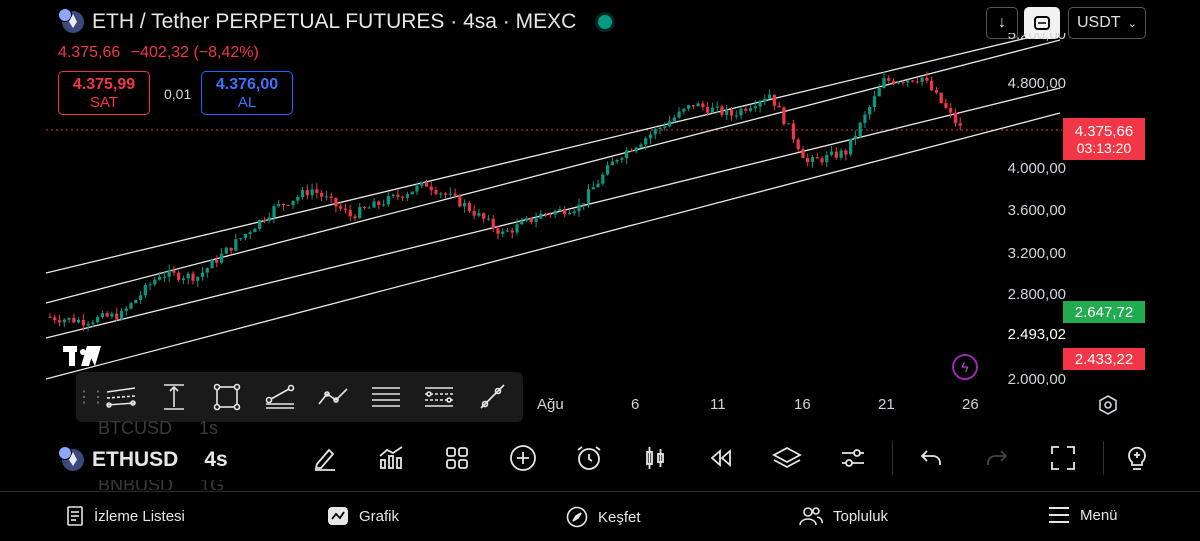 The width and height of the screenshot is (1200, 541). Describe the element at coordinates (787, 458) in the screenshot. I see `objects-button` at that location.